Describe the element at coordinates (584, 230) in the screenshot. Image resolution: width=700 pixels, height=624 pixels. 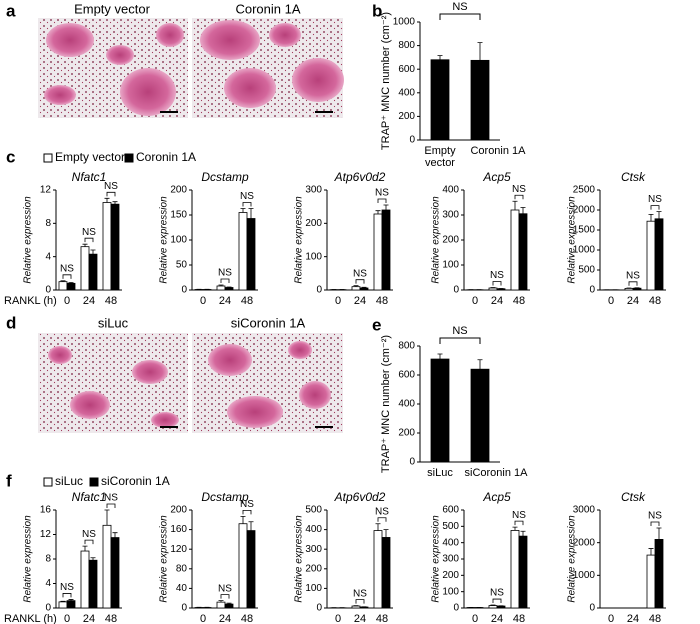
I see `y-tick-label: 1500` at that location.